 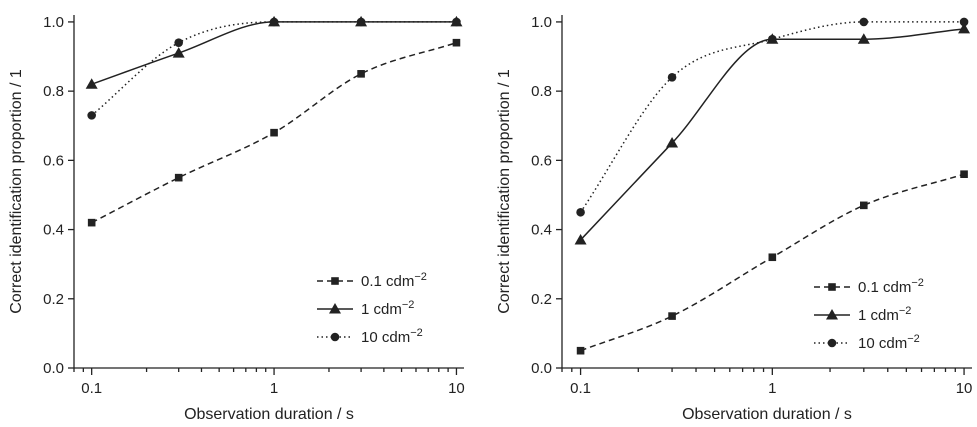 I want to click on series-triangle, so click(x=274, y=52).